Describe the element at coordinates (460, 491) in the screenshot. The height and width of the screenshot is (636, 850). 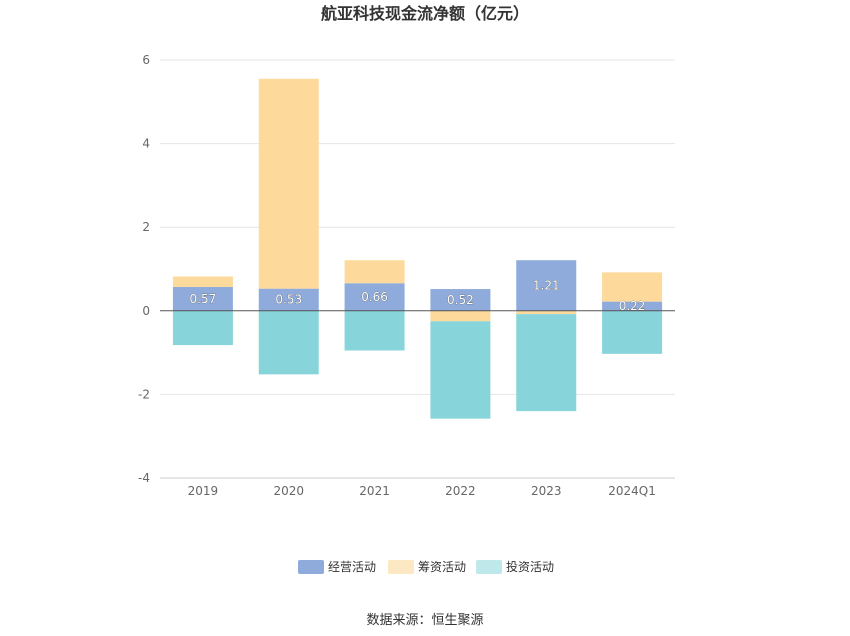
I see `x-tick-label: 2022` at that location.